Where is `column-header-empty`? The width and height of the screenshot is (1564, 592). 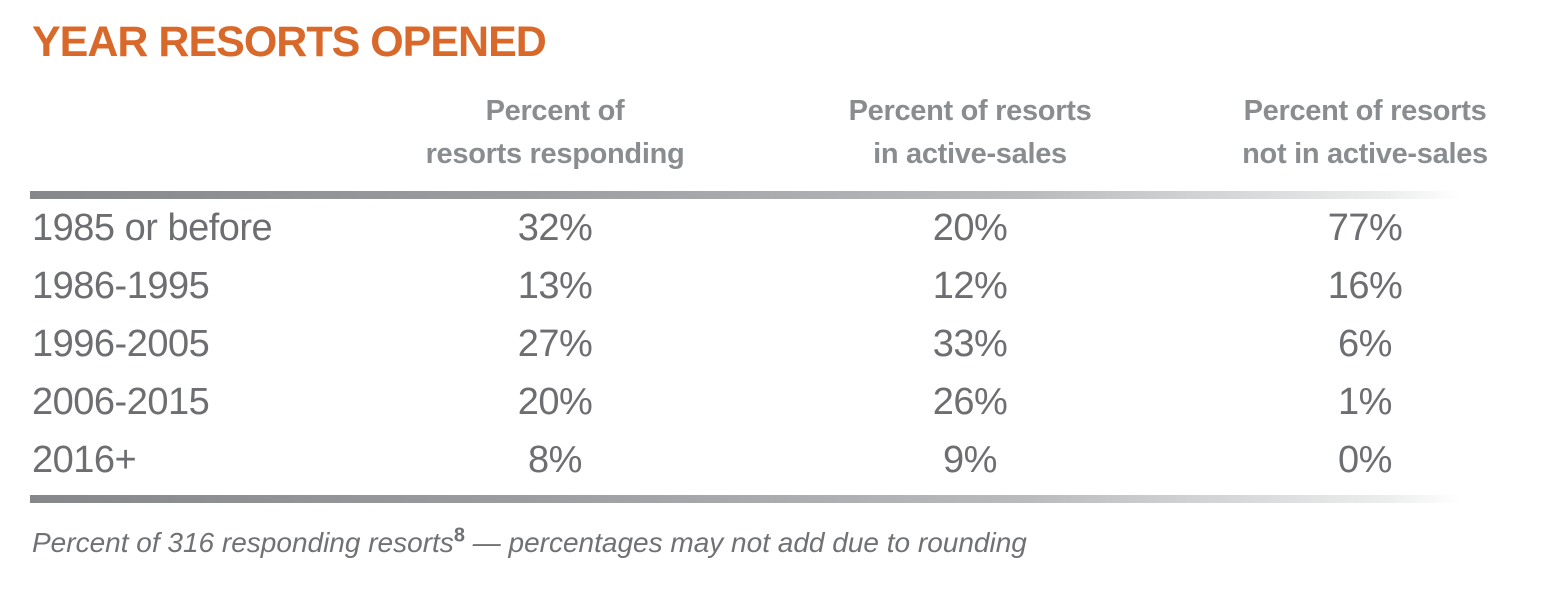
column-header-empty is located at coordinates (205, 140).